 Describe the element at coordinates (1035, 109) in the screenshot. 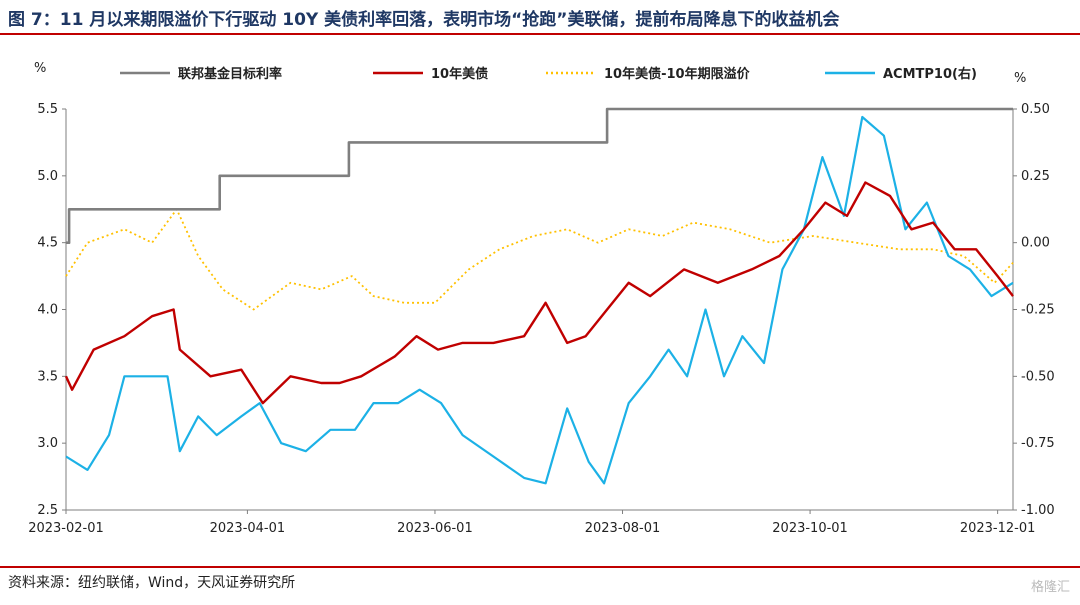

I see `right-tick-label: 0.50` at that location.